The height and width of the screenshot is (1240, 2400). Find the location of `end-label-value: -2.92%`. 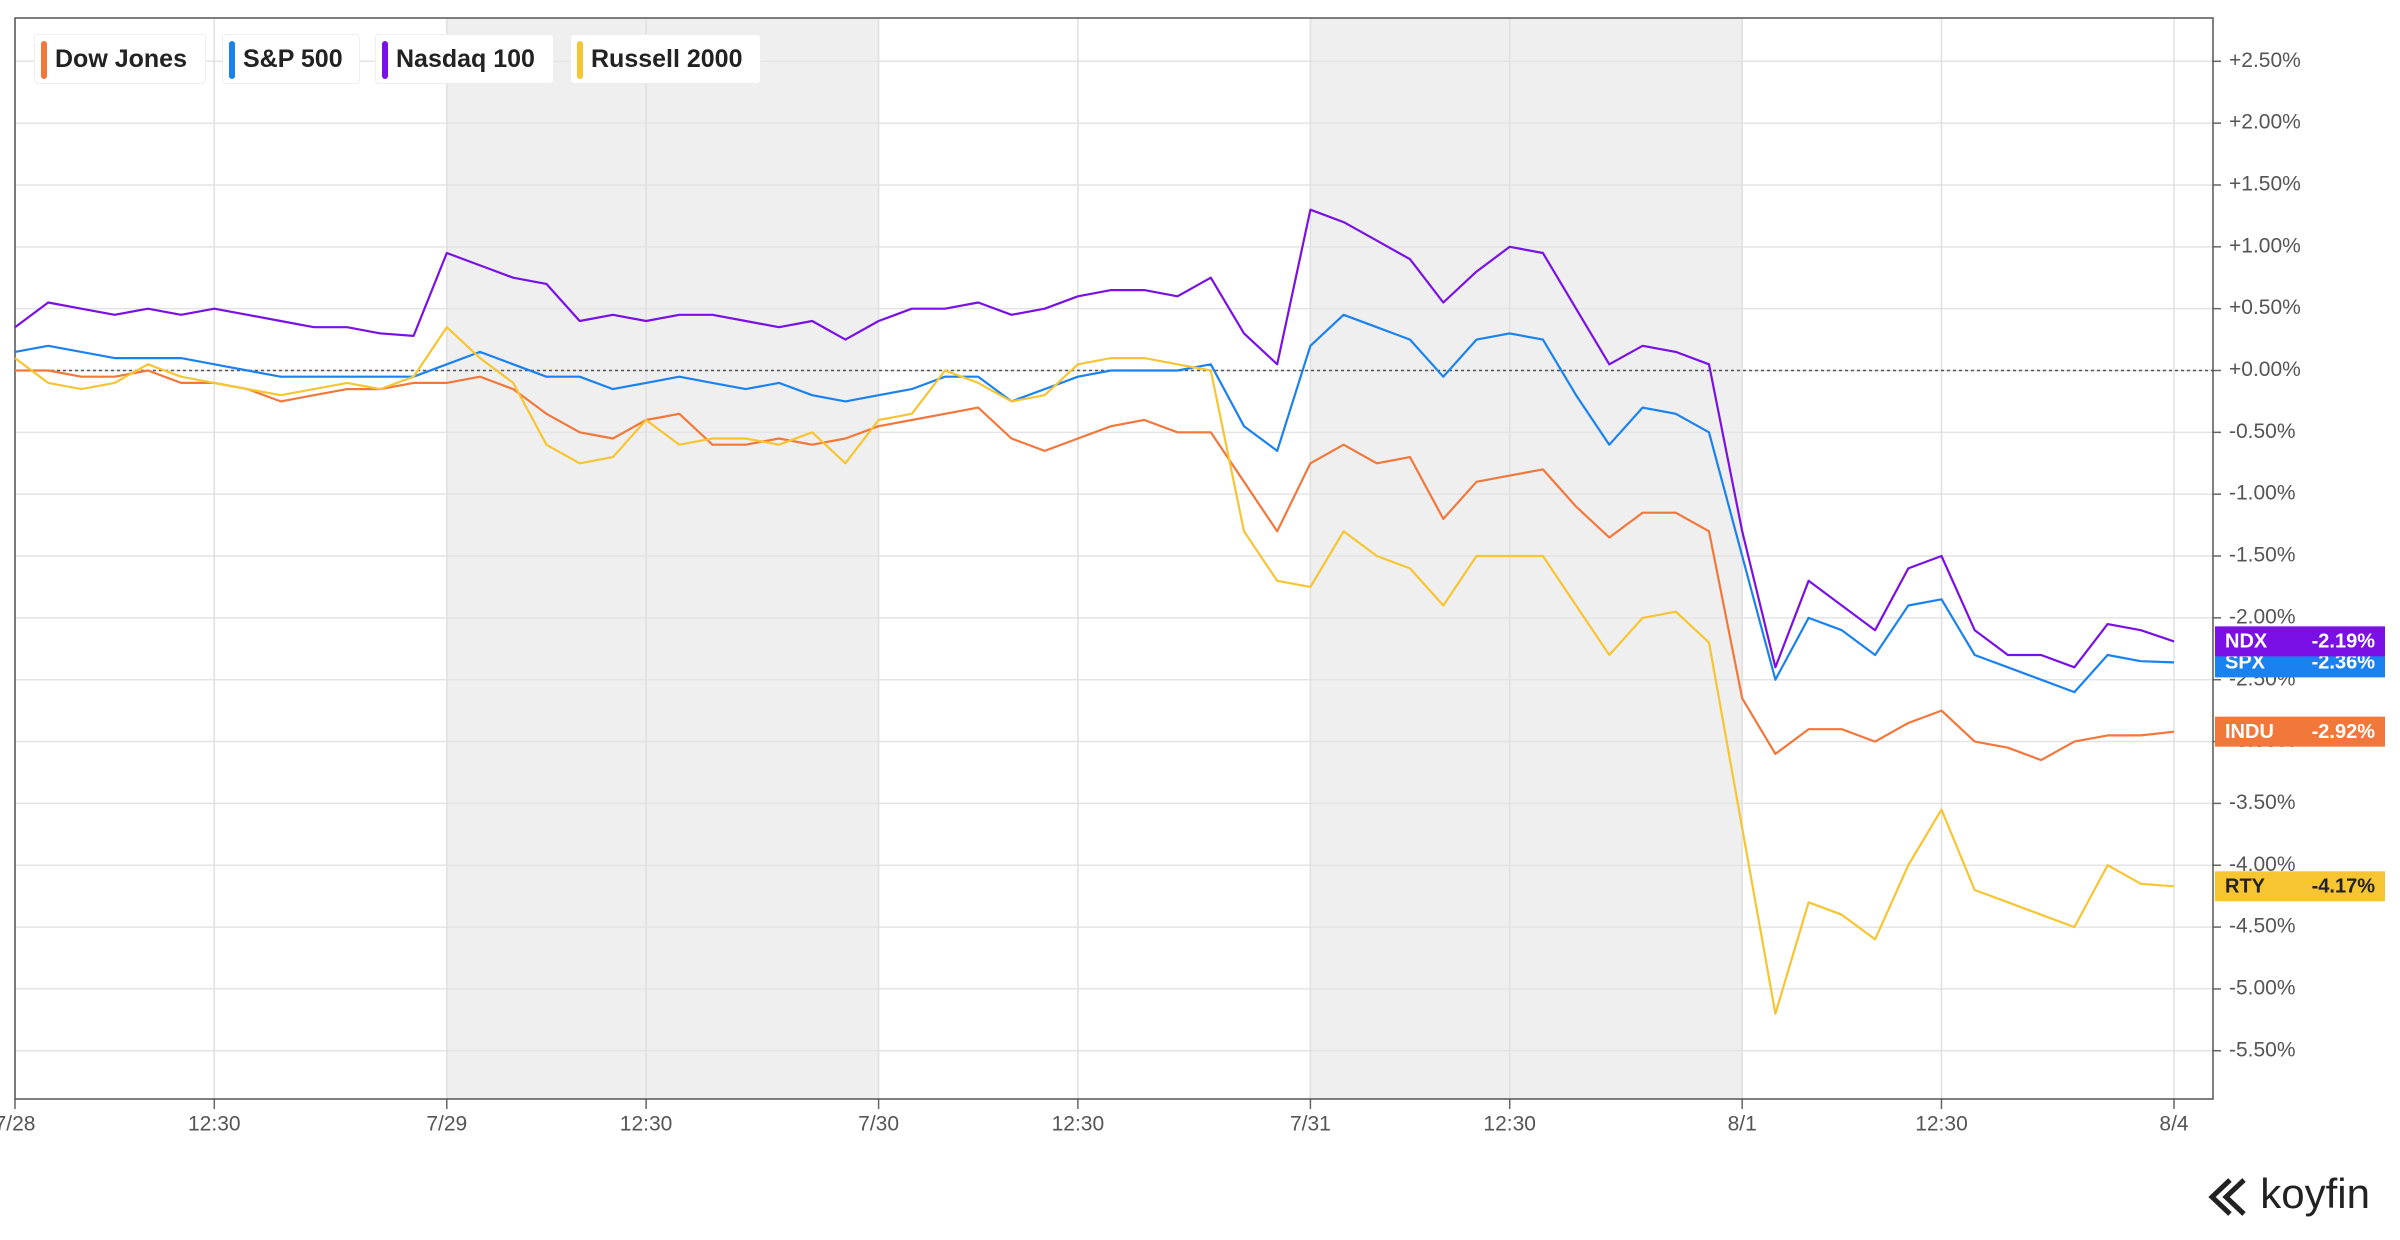

end-label-value: -2.92% is located at coordinates (2344, 732).